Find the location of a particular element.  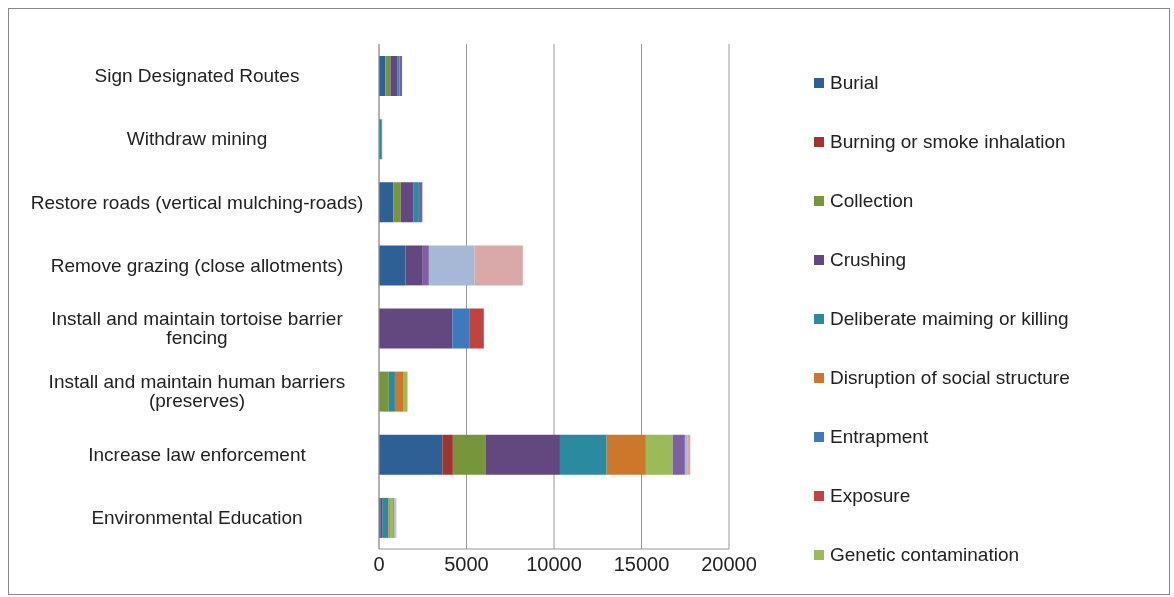

legend-label: Burning or smoke inhalation is located at coordinates (948, 141).